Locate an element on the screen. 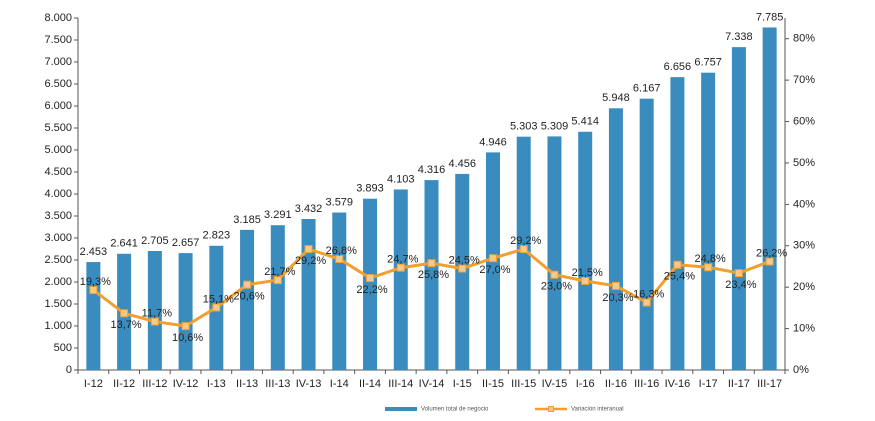  bar-value-label: 7.785 is located at coordinates (770, 17).